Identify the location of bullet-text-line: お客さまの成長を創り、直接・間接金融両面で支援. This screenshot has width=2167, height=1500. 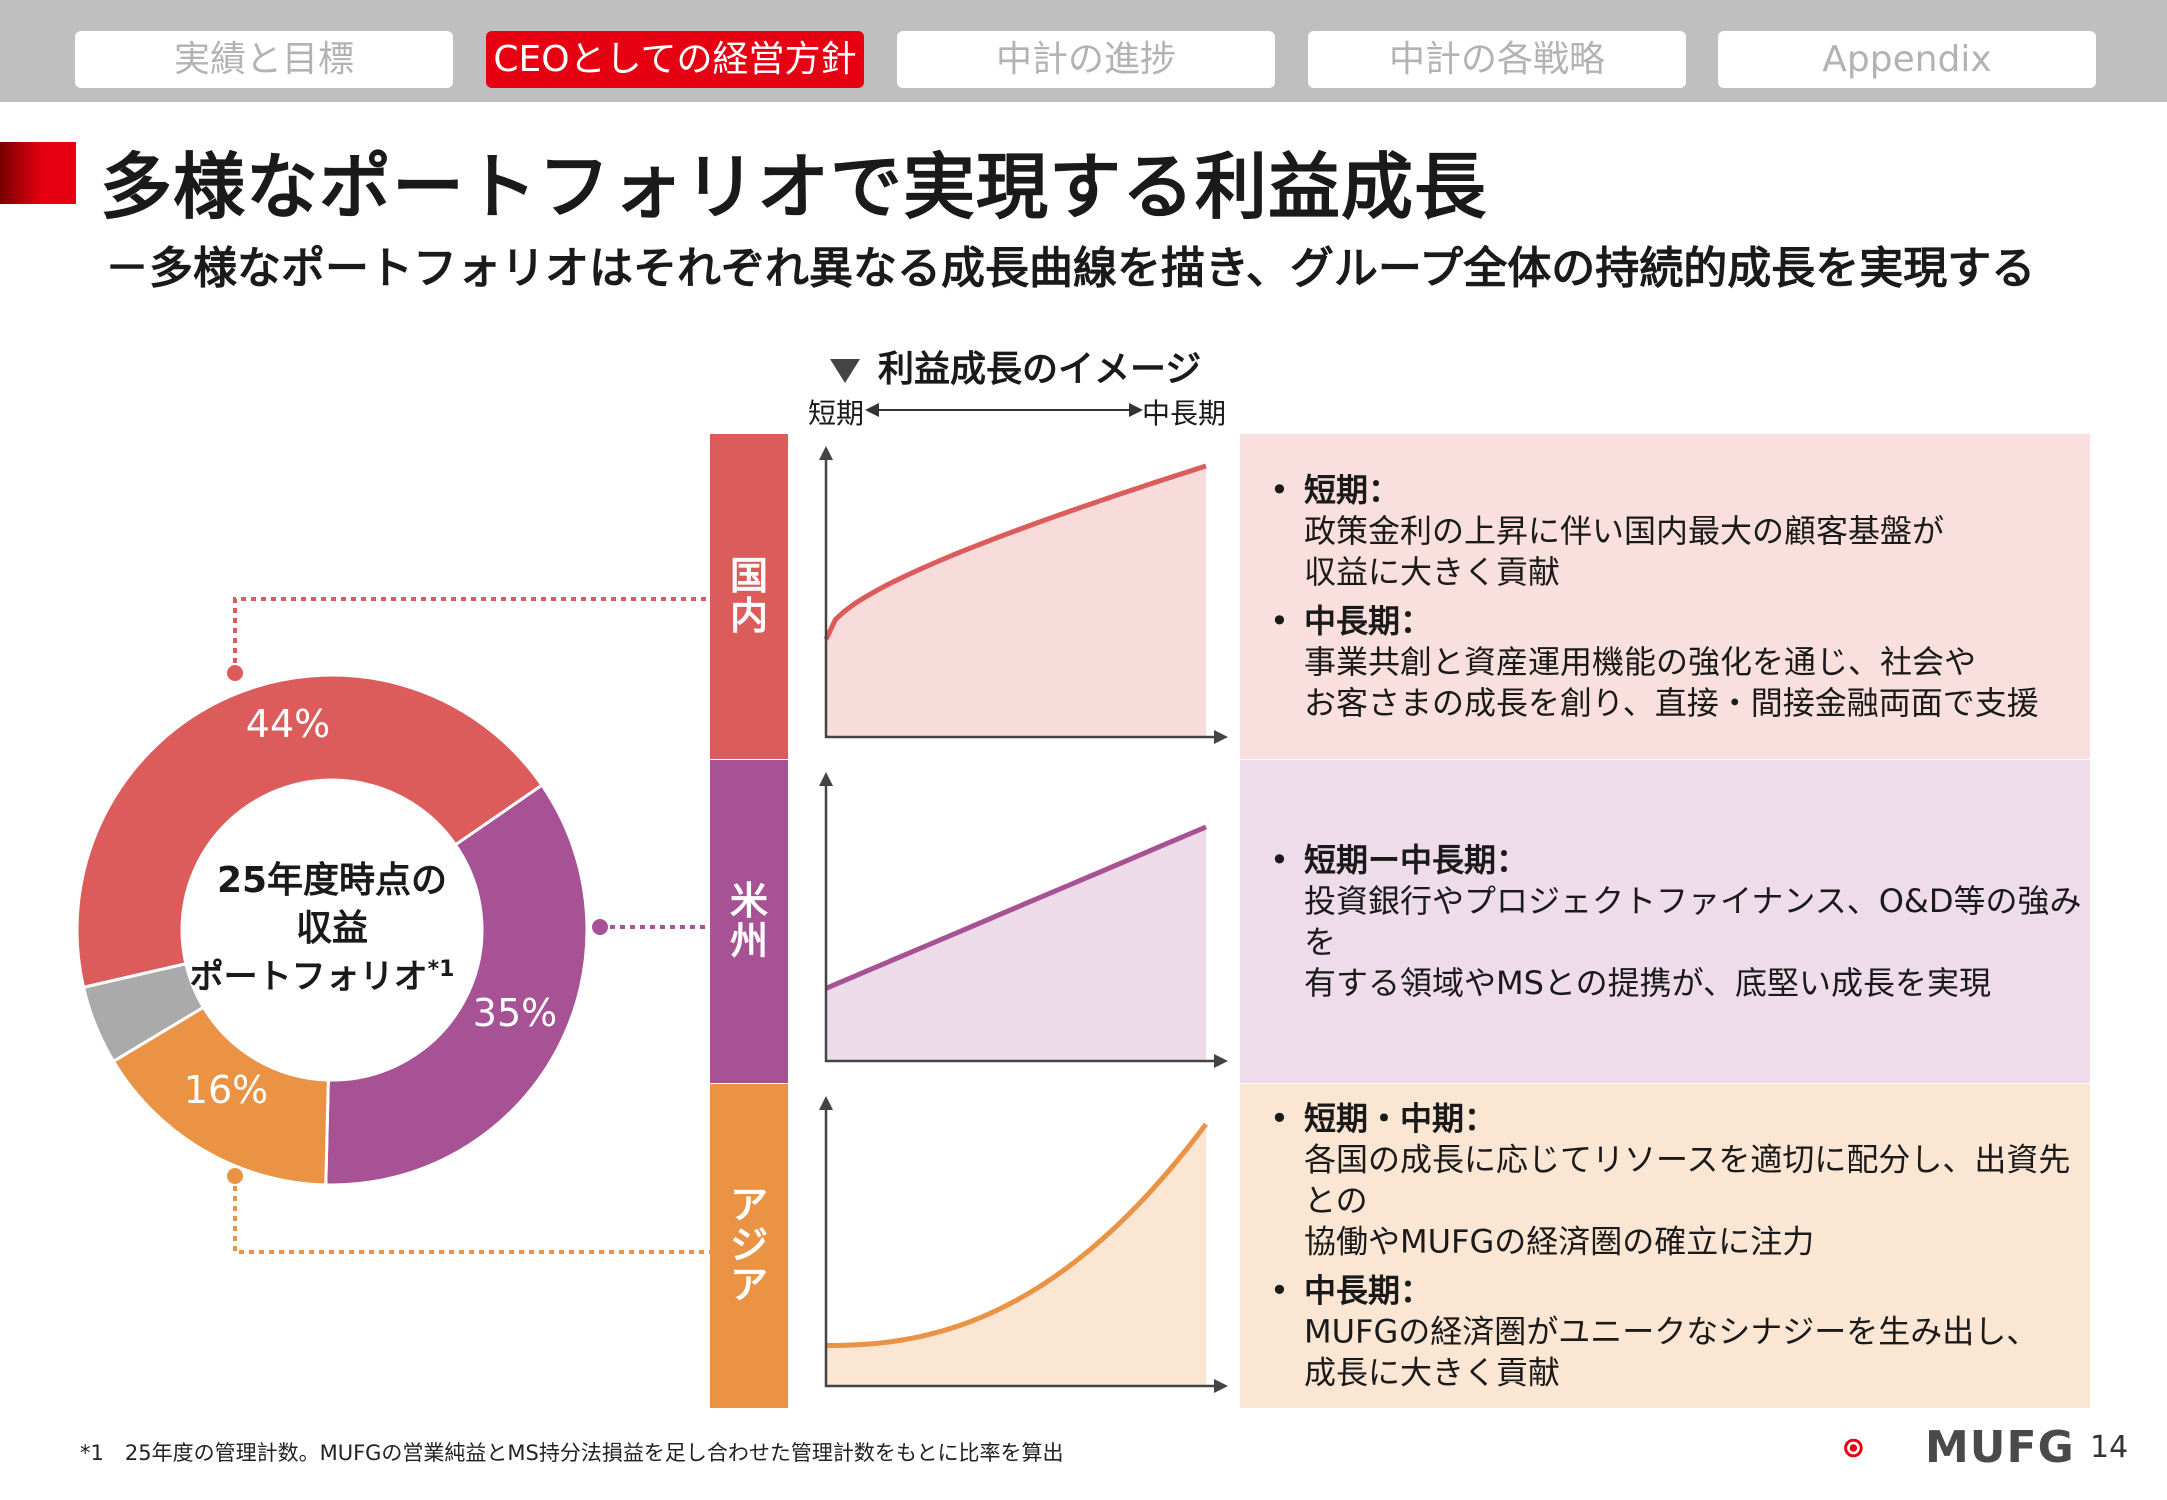
(1671, 702).